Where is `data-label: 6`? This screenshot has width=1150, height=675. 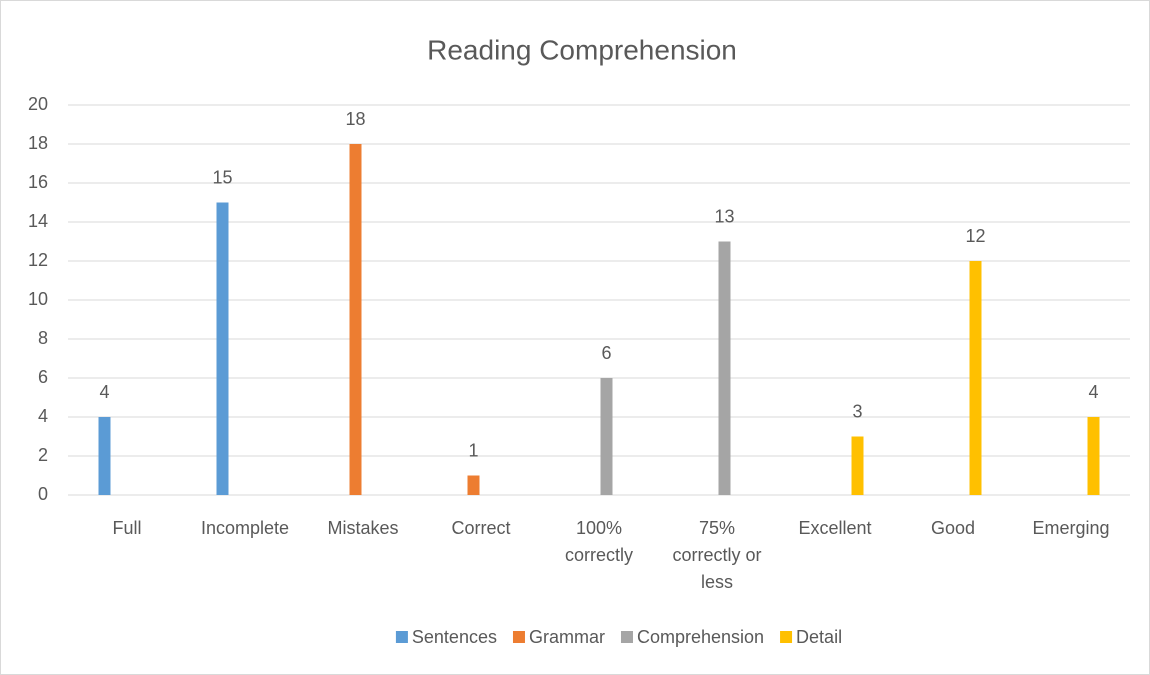
data-label: 6 is located at coordinates (606, 353).